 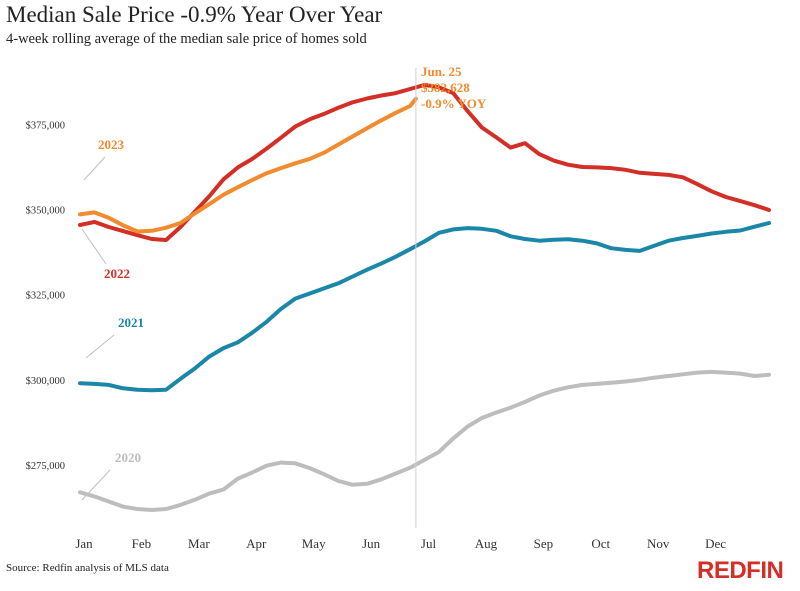 What do you see at coordinates (45, 381) in the screenshot?
I see `y-tick-label: $300,000` at bounding box center [45, 381].